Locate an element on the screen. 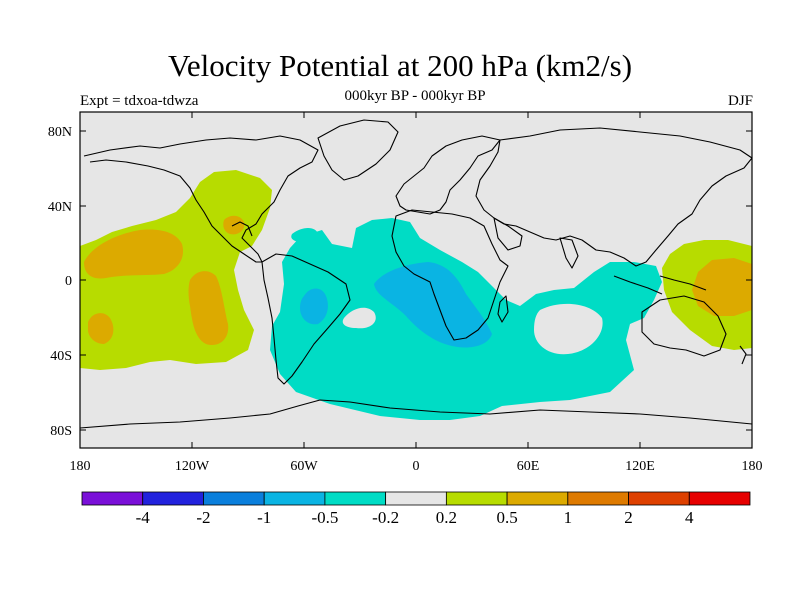 The image size is (800, 600). x-tick-label: 120E is located at coordinates (640, 466).